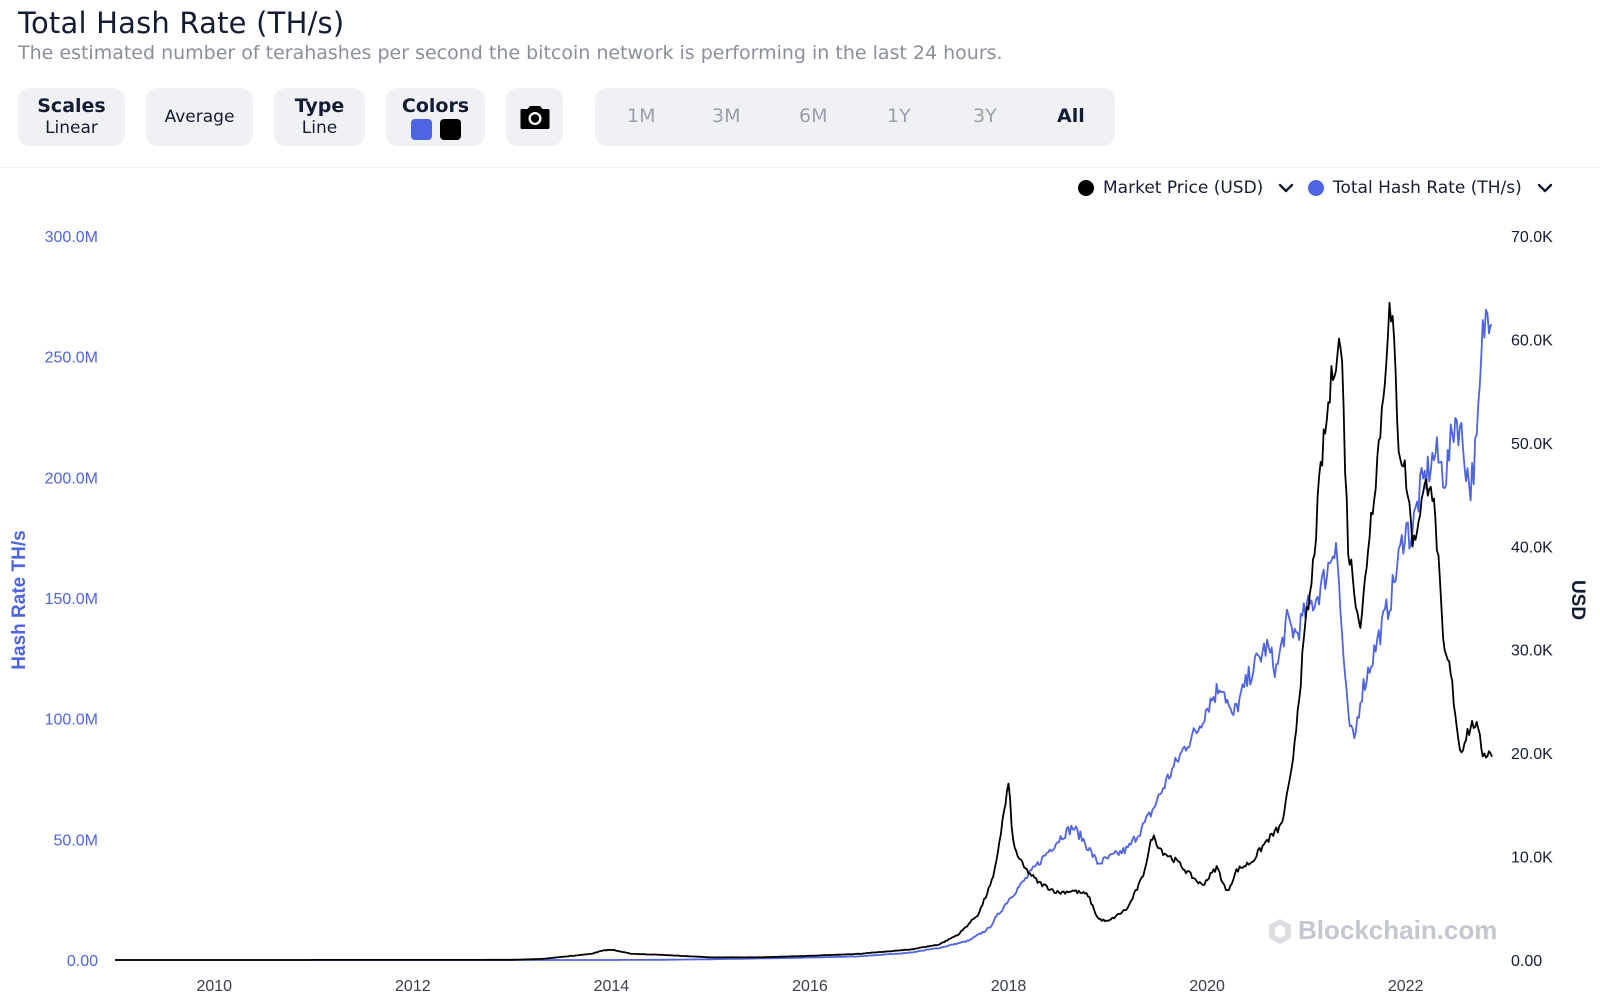 The image size is (1600, 1006). Describe the element at coordinates (810, 986) in the screenshot. I see `x-tick-label: 2016` at that location.